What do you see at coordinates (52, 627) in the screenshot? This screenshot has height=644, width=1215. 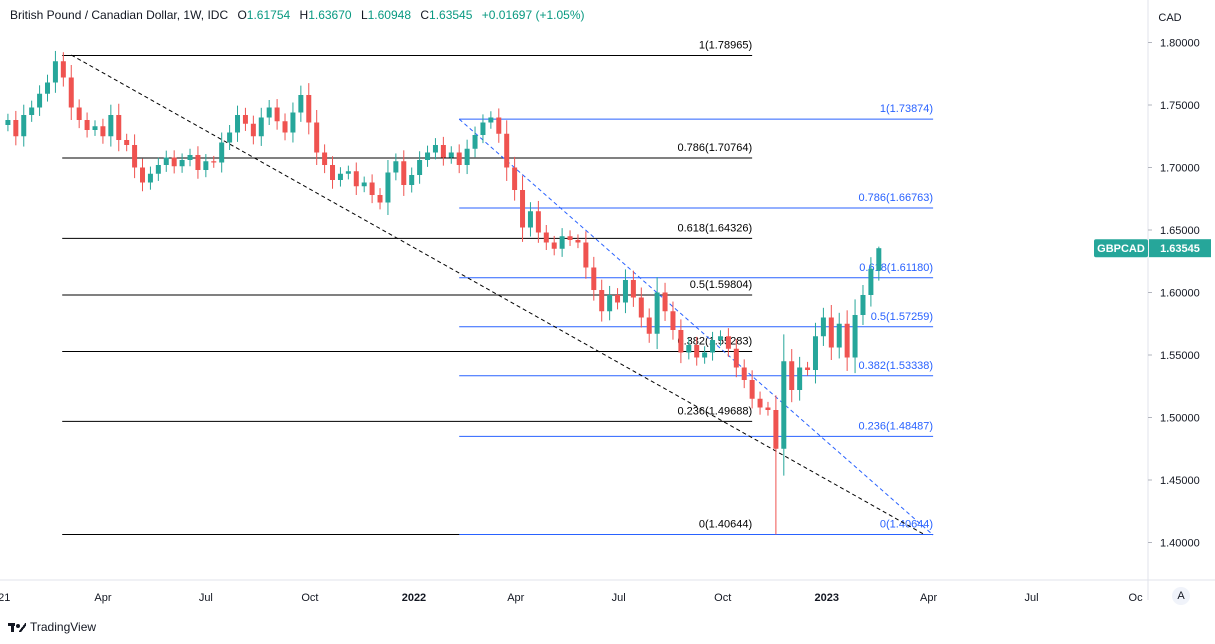 I see `tradingview-logo: TradingView` at bounding box center [52, 627].